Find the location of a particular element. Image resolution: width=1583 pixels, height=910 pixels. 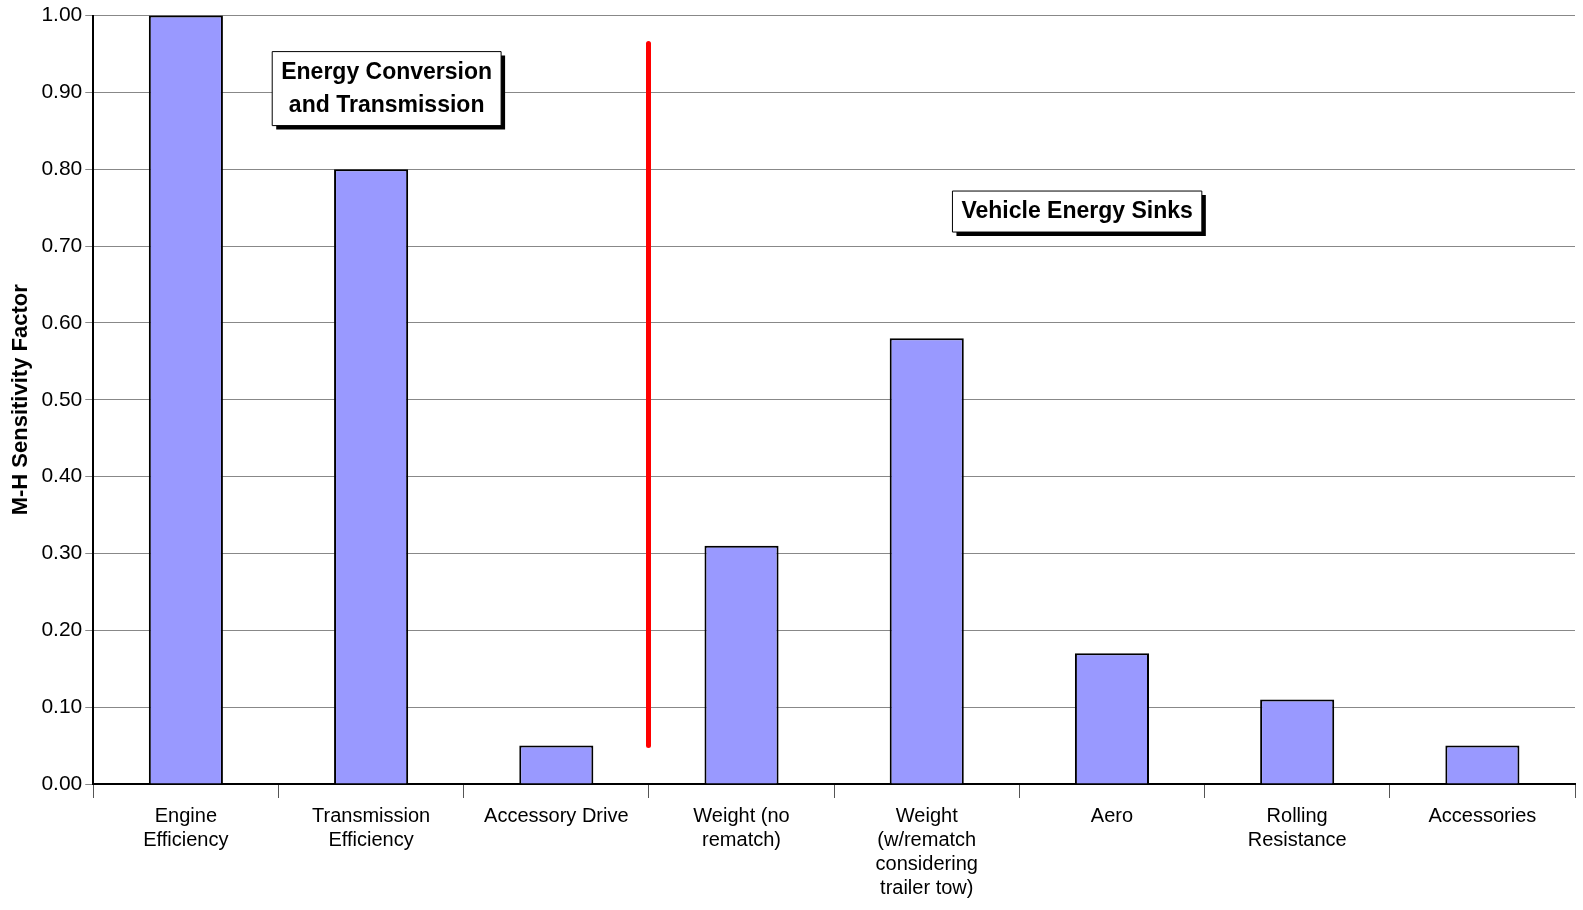

x-tick-label: Aero is located at coordinates (1112, 814).